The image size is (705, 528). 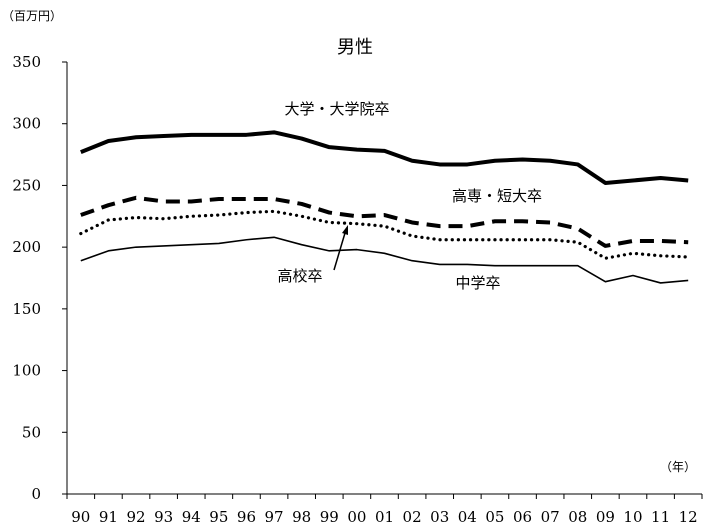 What do you see at coordinates (522, 517) in the screenshot?
I see `x-tick-label: 06` at bounding box center [522, 517].